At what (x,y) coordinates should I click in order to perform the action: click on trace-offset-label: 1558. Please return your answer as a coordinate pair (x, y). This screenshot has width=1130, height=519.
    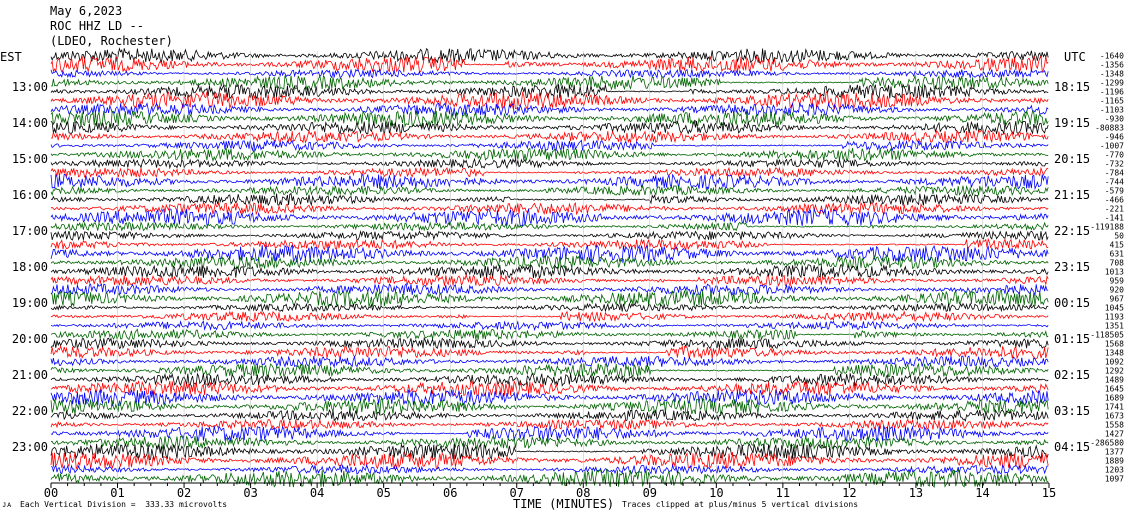
    Looking at the image, I should click on (1114, 425).